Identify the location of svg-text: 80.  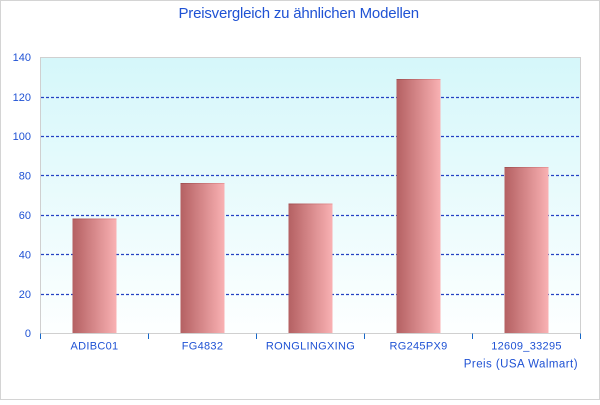
(25, 177).